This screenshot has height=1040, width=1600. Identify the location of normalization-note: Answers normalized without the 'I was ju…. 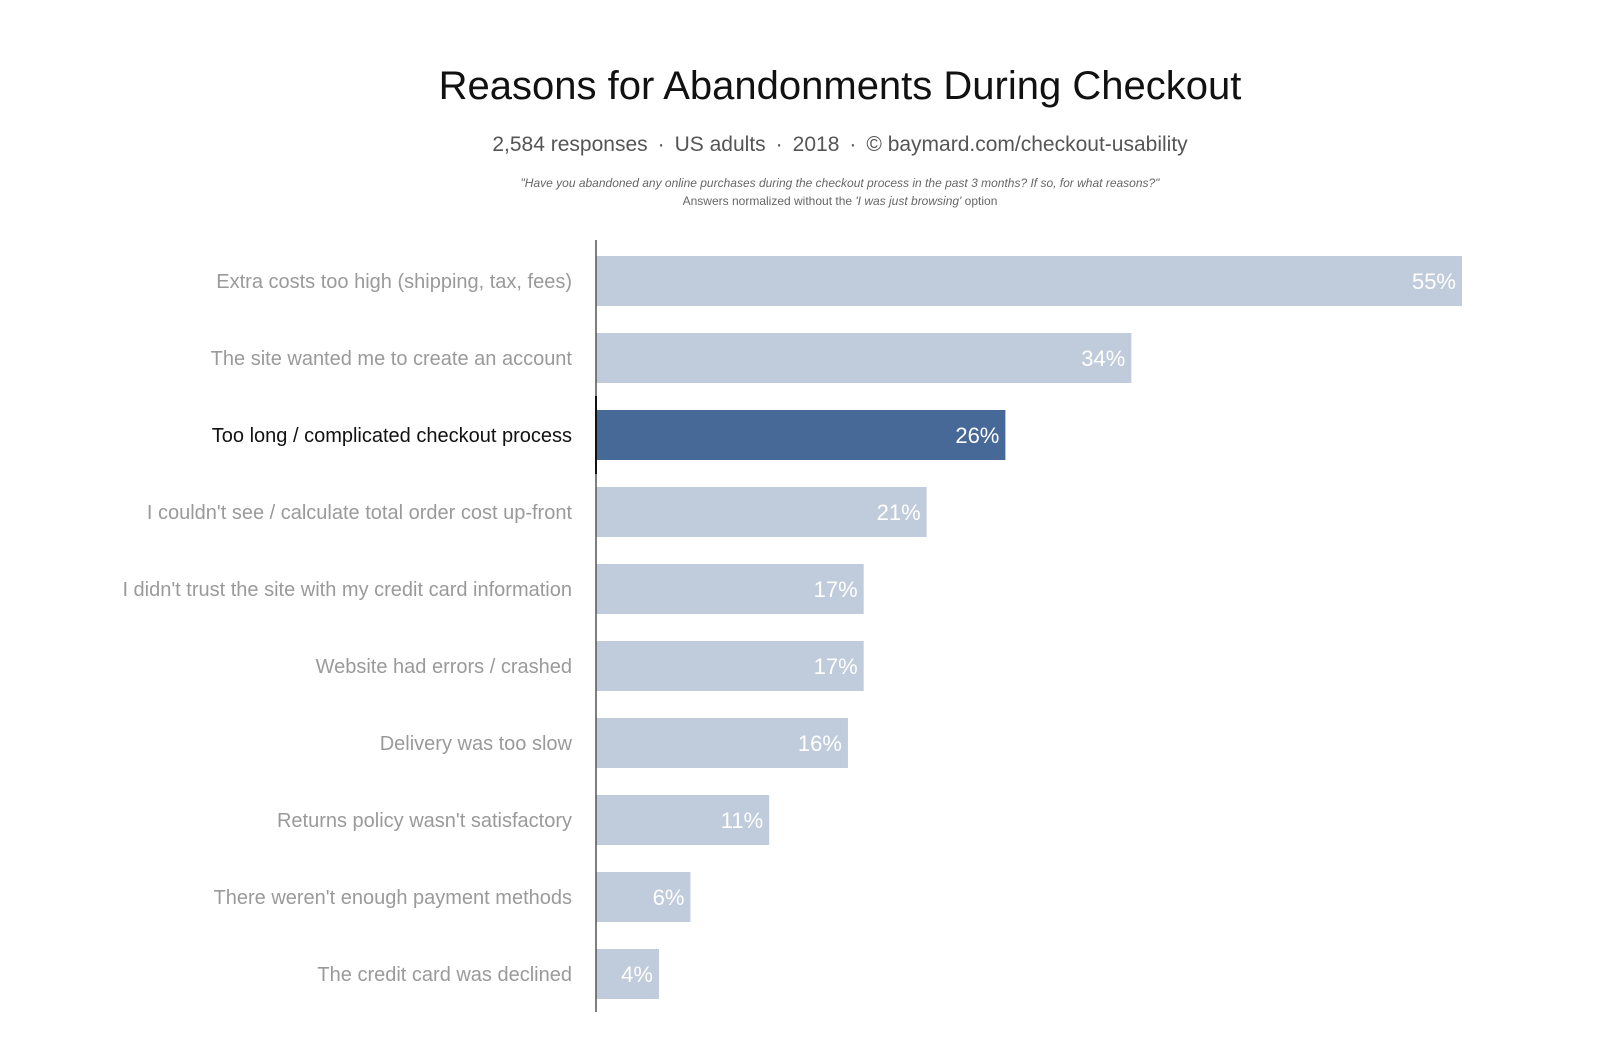
(800, 201).